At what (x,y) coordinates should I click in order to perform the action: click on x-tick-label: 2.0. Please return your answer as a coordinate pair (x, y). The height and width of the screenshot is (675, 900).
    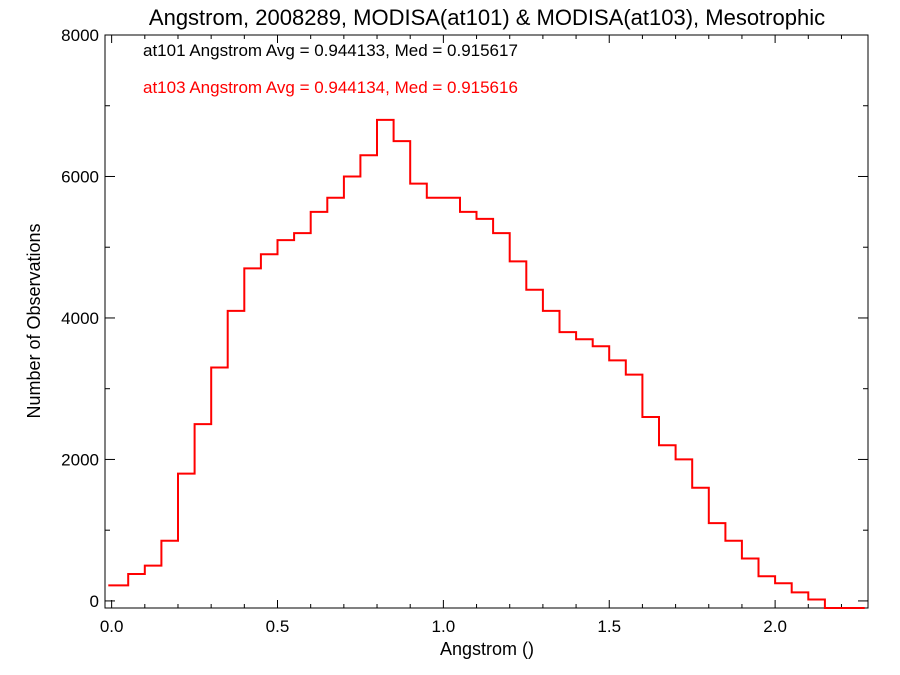
    Looking at the image, I should click on (775, 626).